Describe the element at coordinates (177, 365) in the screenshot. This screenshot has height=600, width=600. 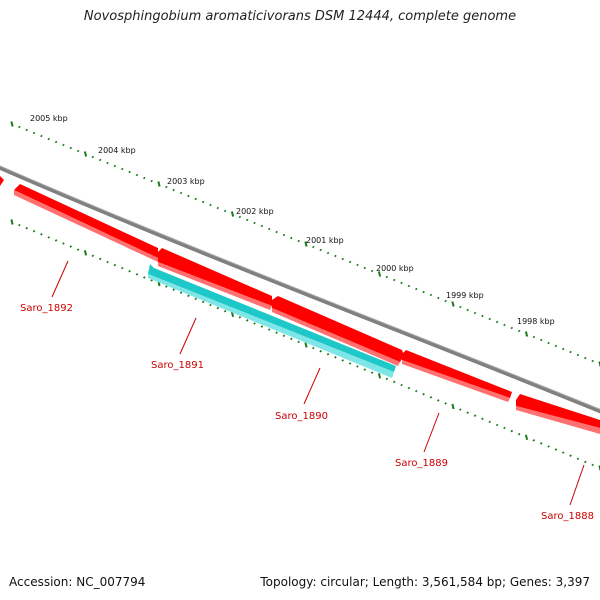
I see `gene-label: Saro_1891` at that location.